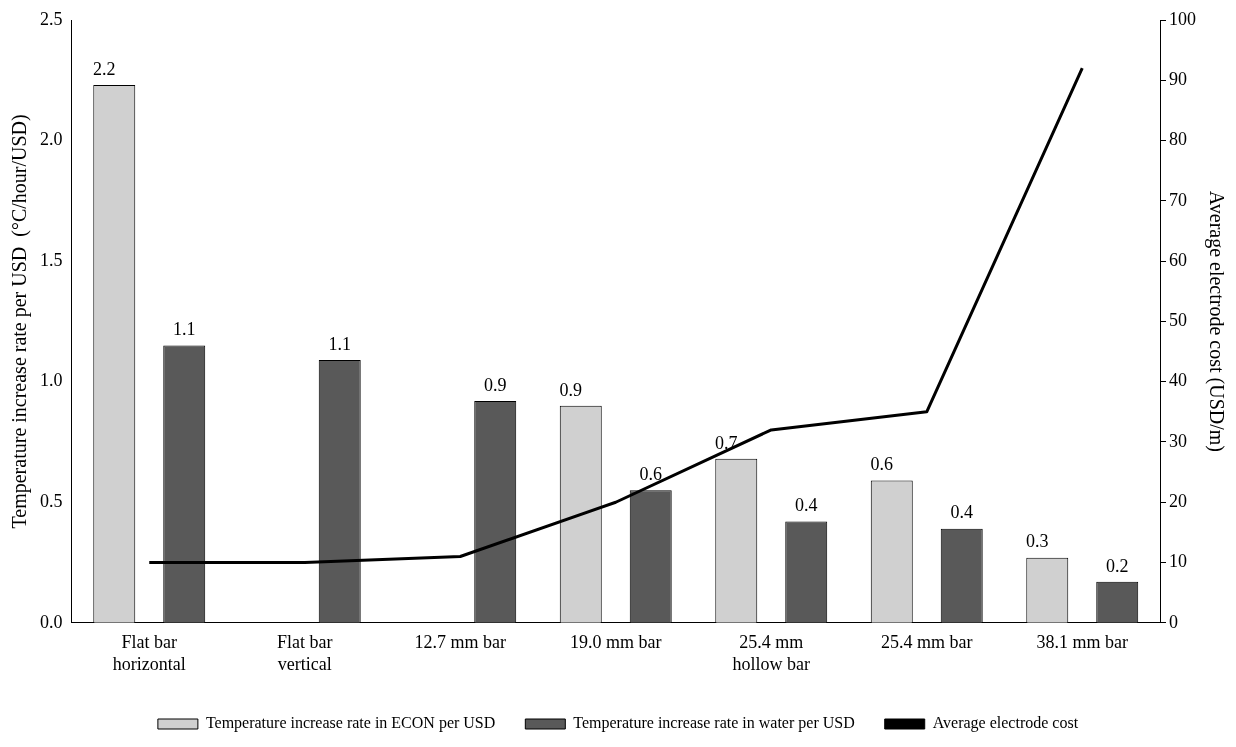 This screenshot has height=747, width=1236. What do you see at coordinates (305, 653) in the screenshot?
I see `x-tick-label: Flat bar vertical` at bounding box center [305, 653].